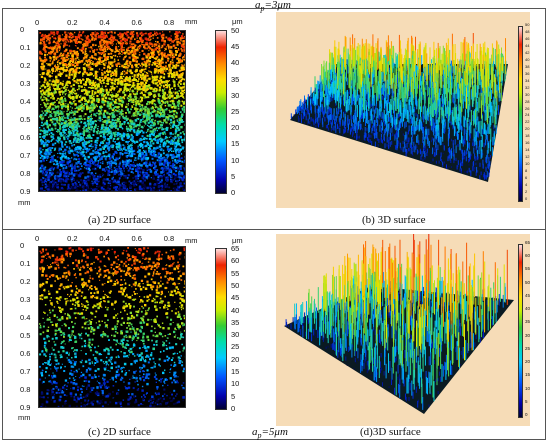  I want to click on y-tick-label: 0.2, so click(25, 65).